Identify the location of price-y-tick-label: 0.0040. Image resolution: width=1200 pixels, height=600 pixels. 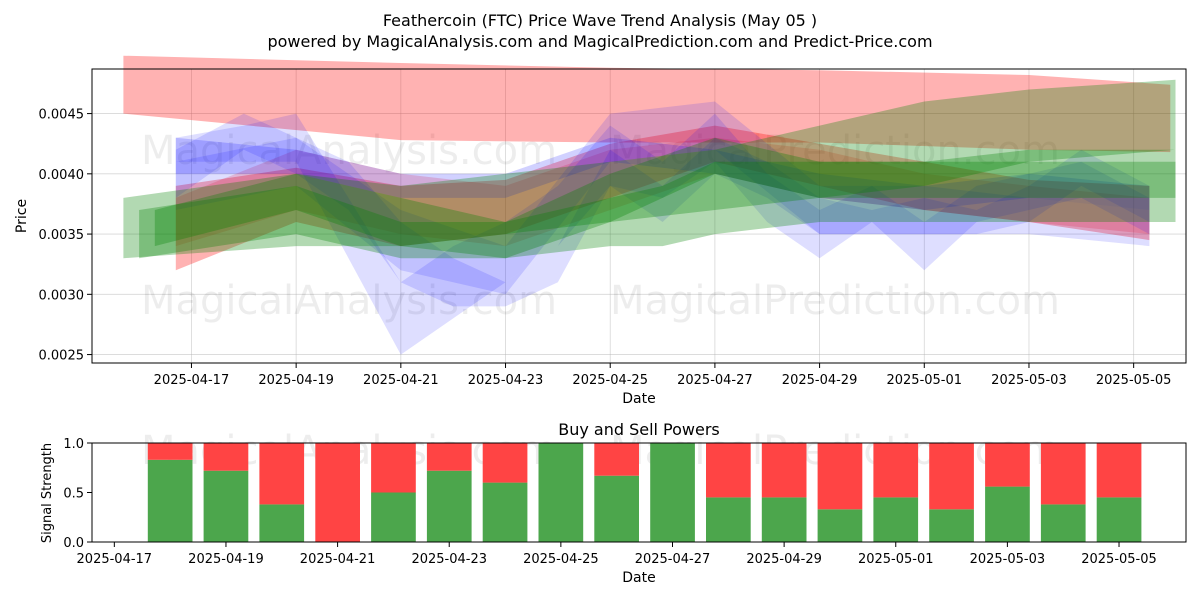
(62, 175).